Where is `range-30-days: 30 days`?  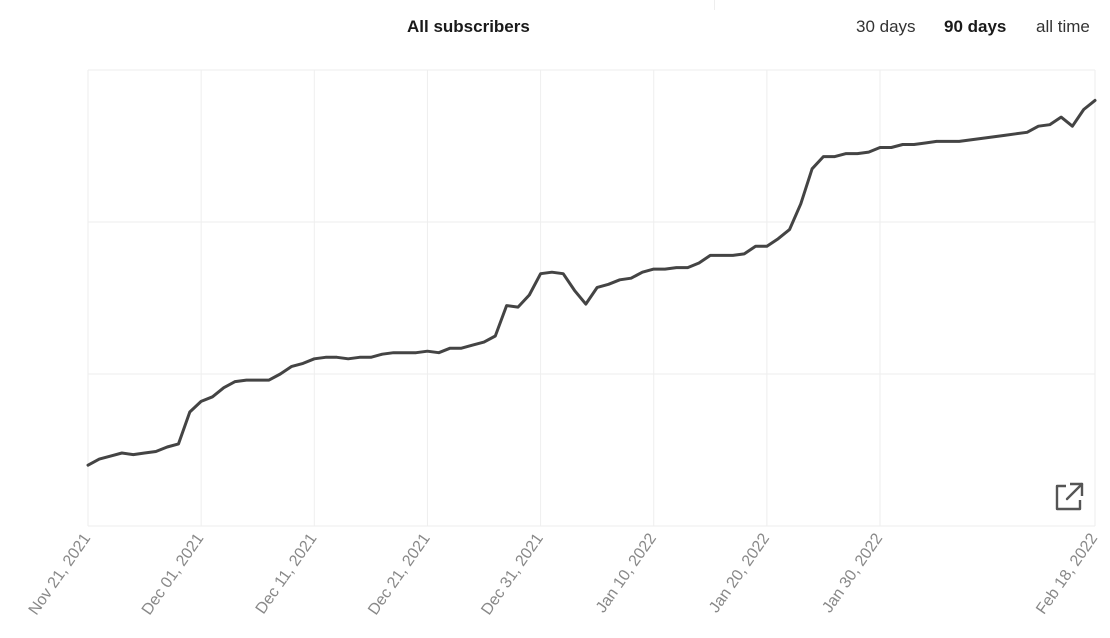 range-30-days: 30 days is located at coordinates (886, 26).